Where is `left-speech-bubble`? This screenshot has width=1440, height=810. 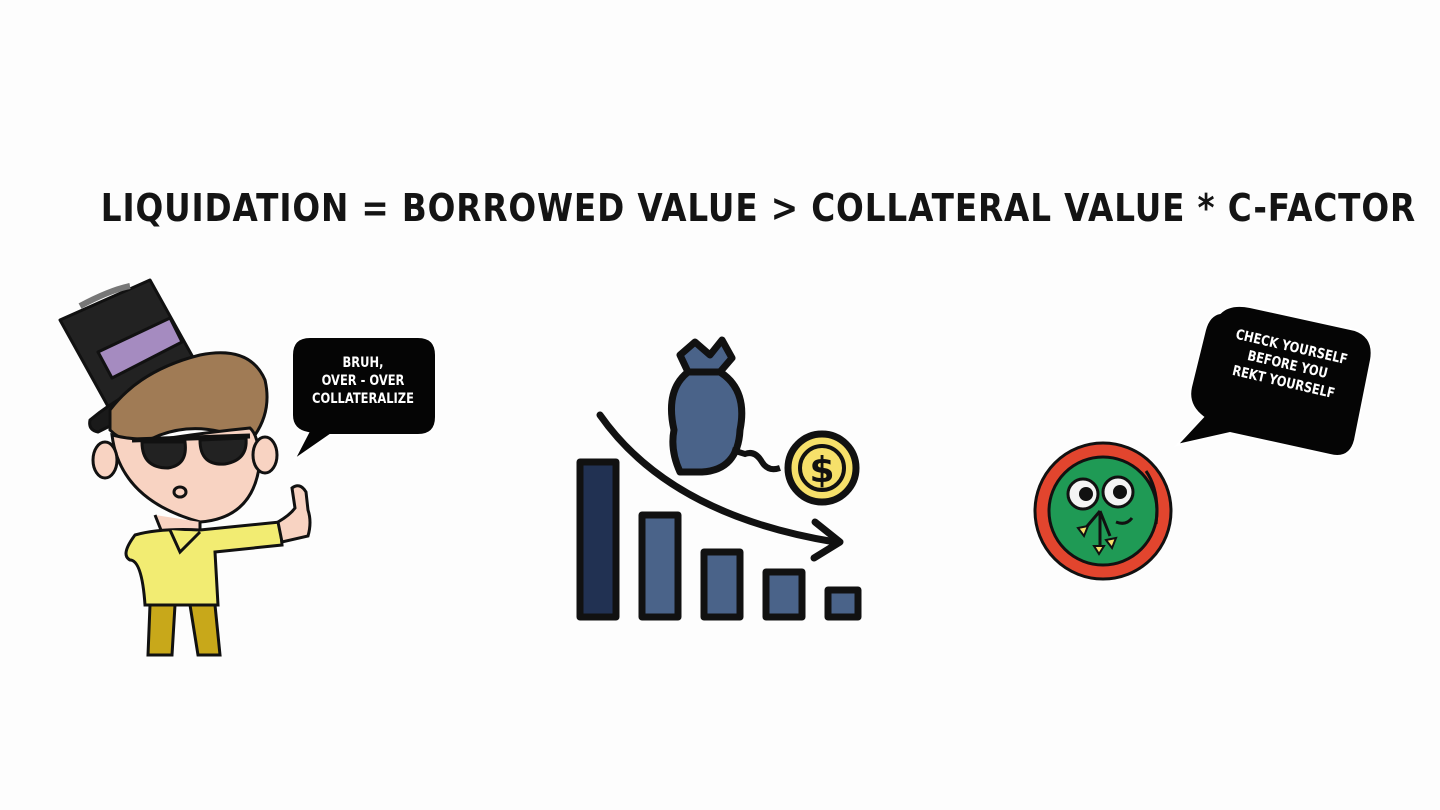
left-speech-bubble is located at coordinates (364, 398).